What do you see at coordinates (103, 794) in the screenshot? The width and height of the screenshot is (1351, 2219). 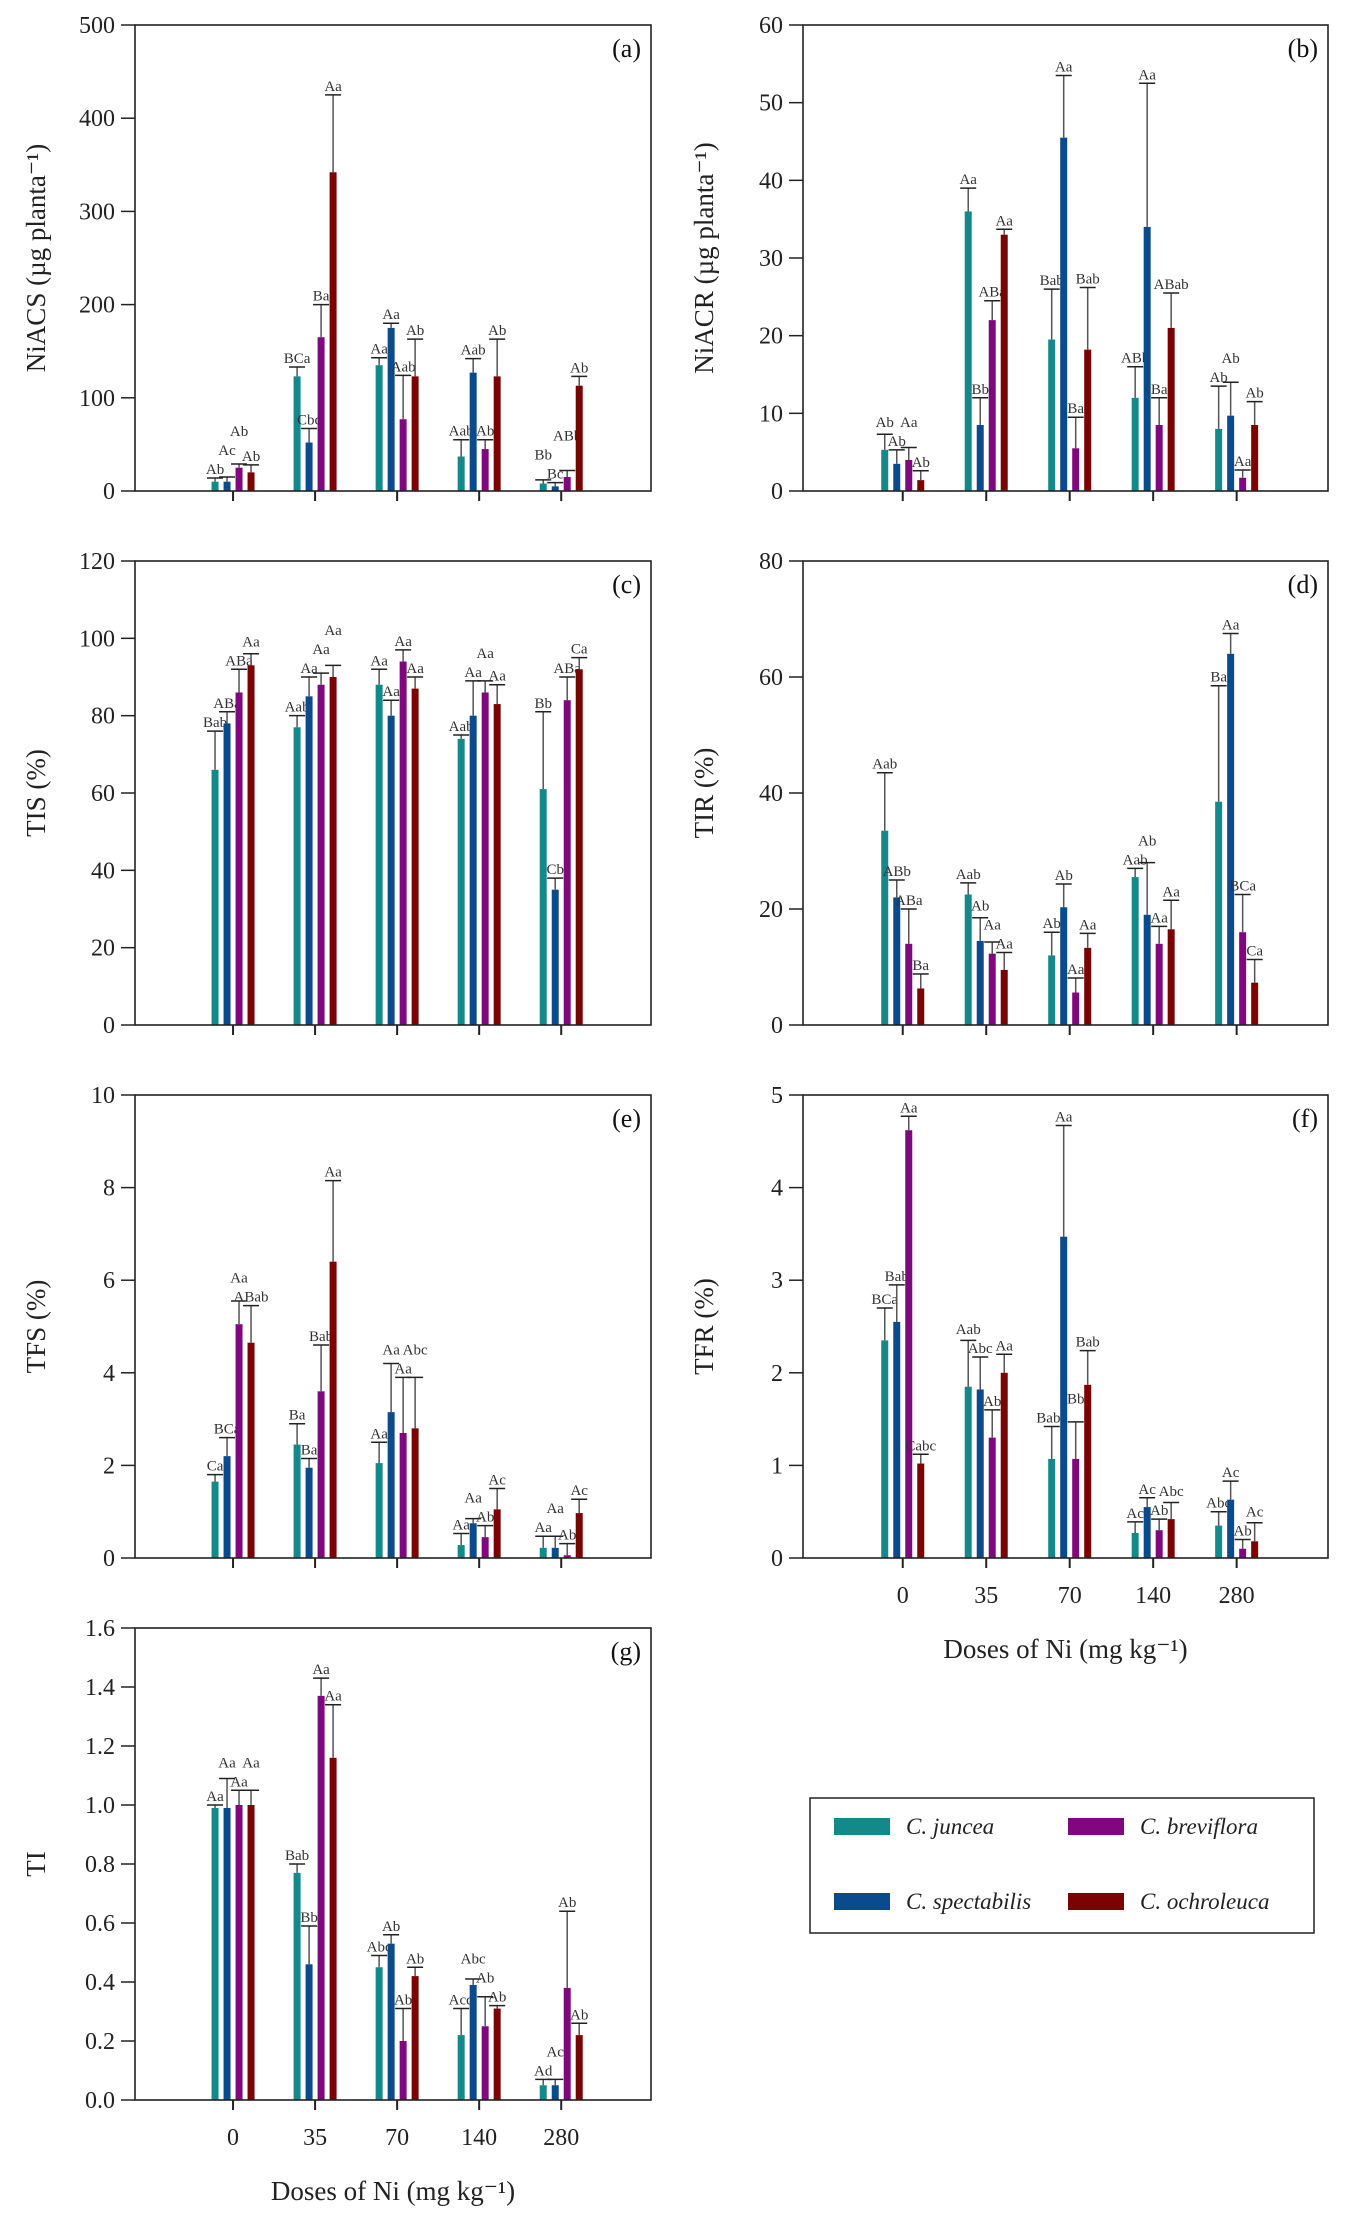 I see `y-tick-label: 60` at bounding box center [103, 794].